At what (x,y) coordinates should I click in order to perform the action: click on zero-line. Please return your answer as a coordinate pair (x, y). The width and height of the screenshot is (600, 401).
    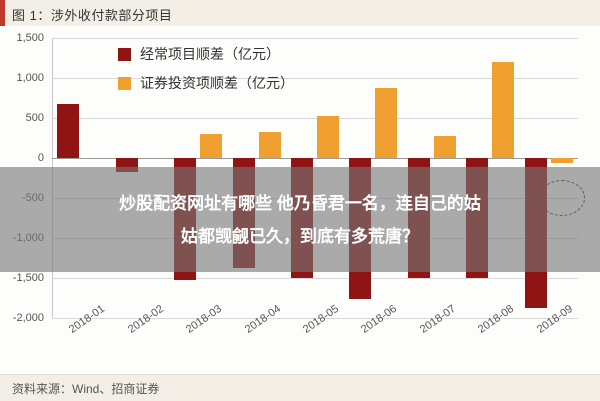
    Looking at the image, I should click on (315, 158).